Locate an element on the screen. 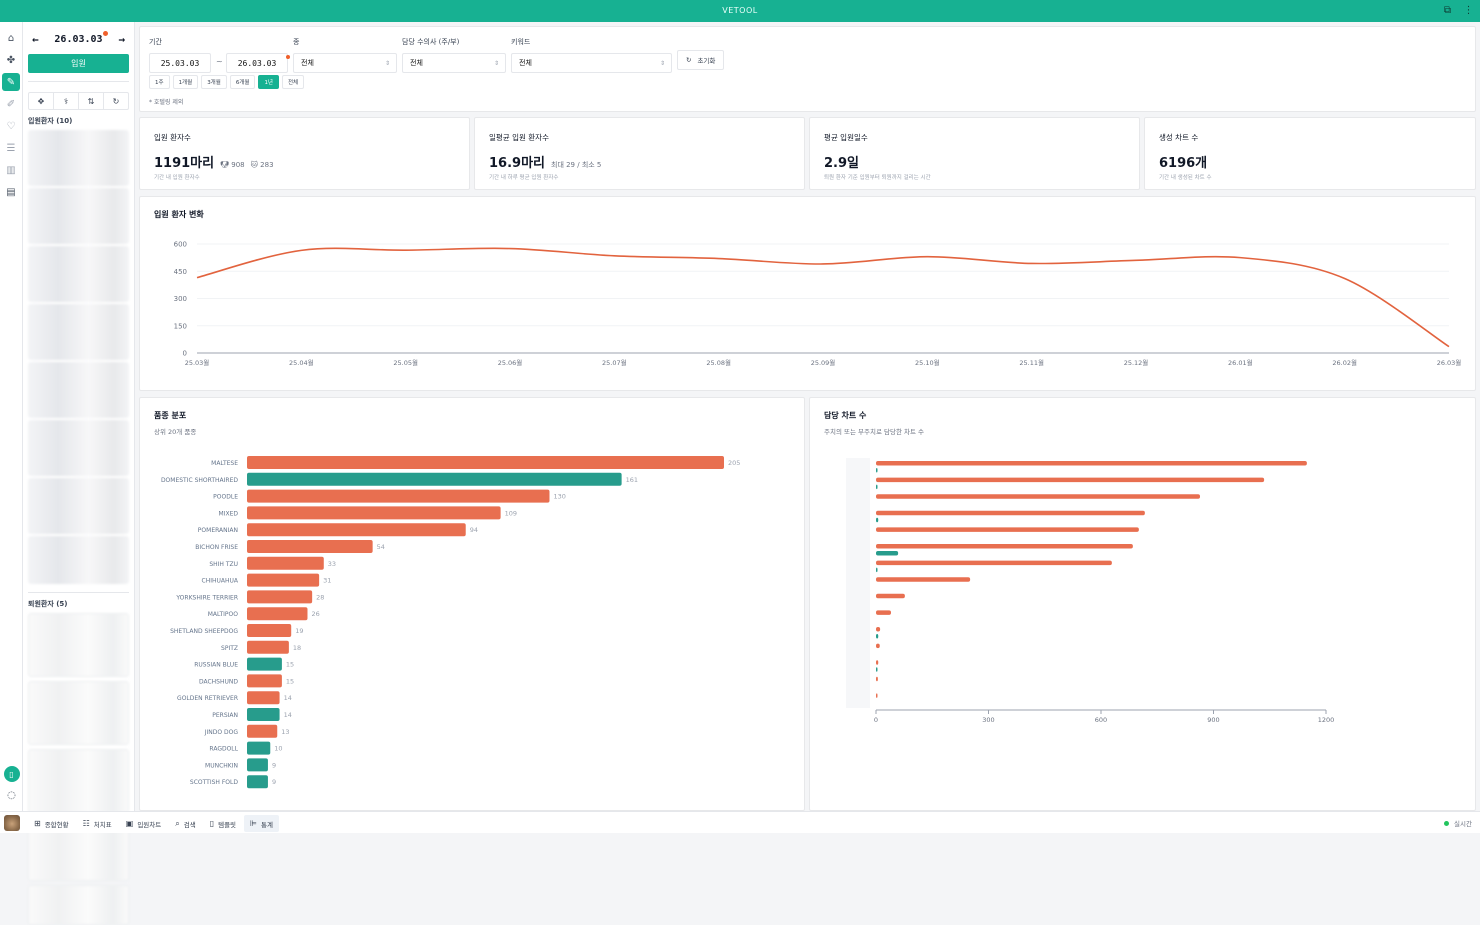  admit-button: 입원 is located at coordinates (78, 63).